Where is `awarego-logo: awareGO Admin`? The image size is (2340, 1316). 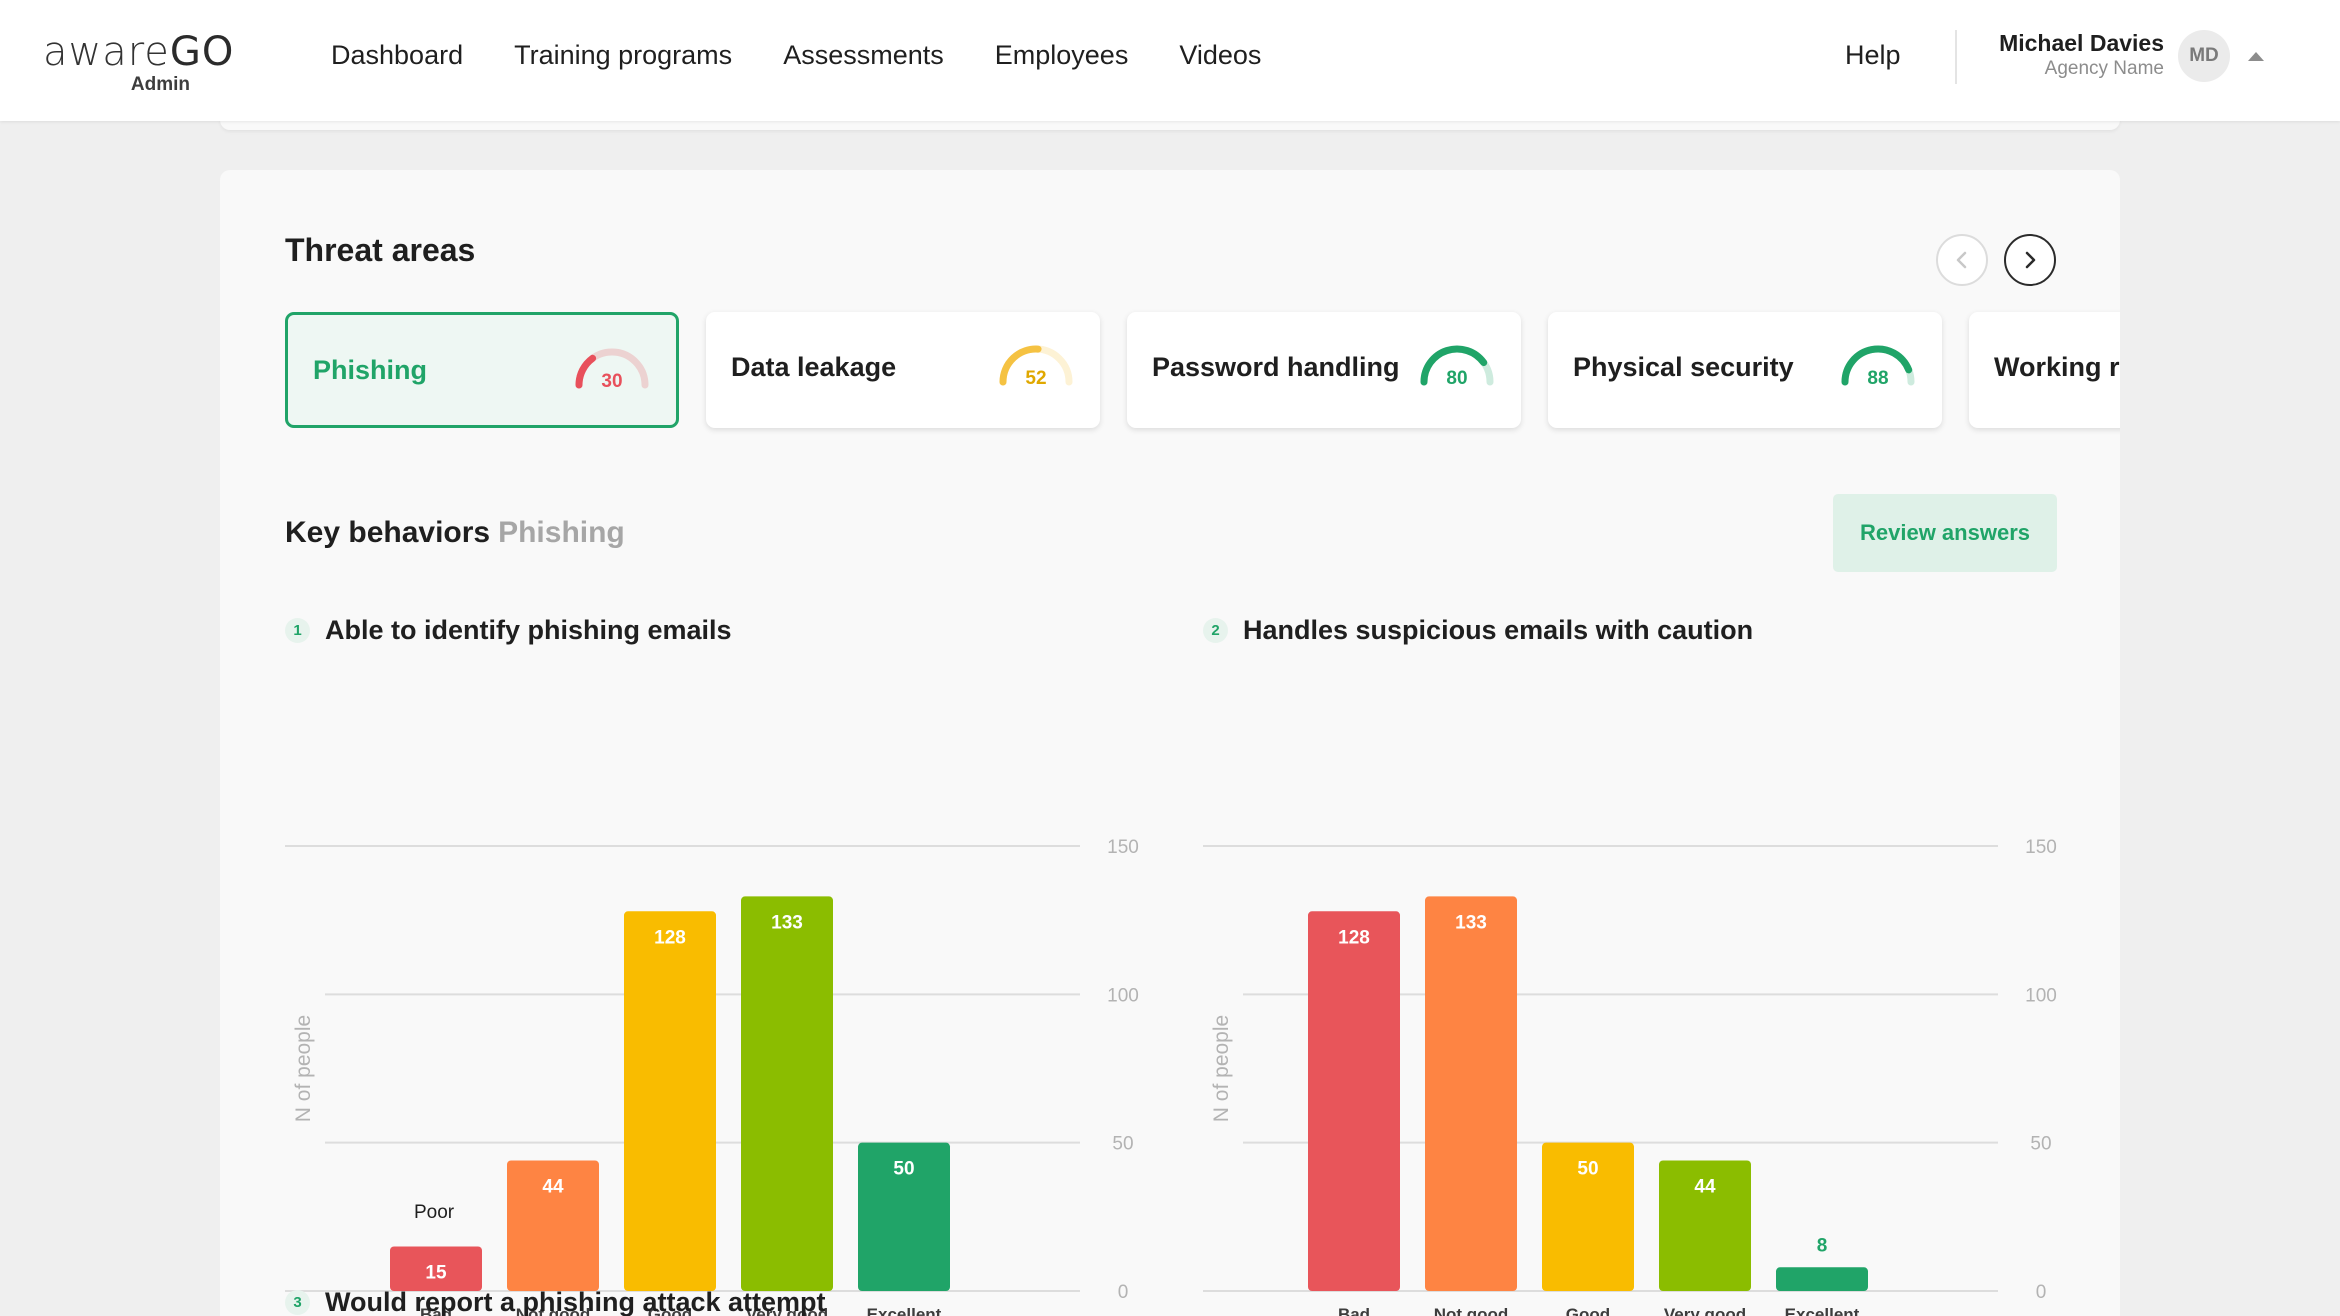 awarego-logo: awareGO Admin is located at coordinates (138, 64).